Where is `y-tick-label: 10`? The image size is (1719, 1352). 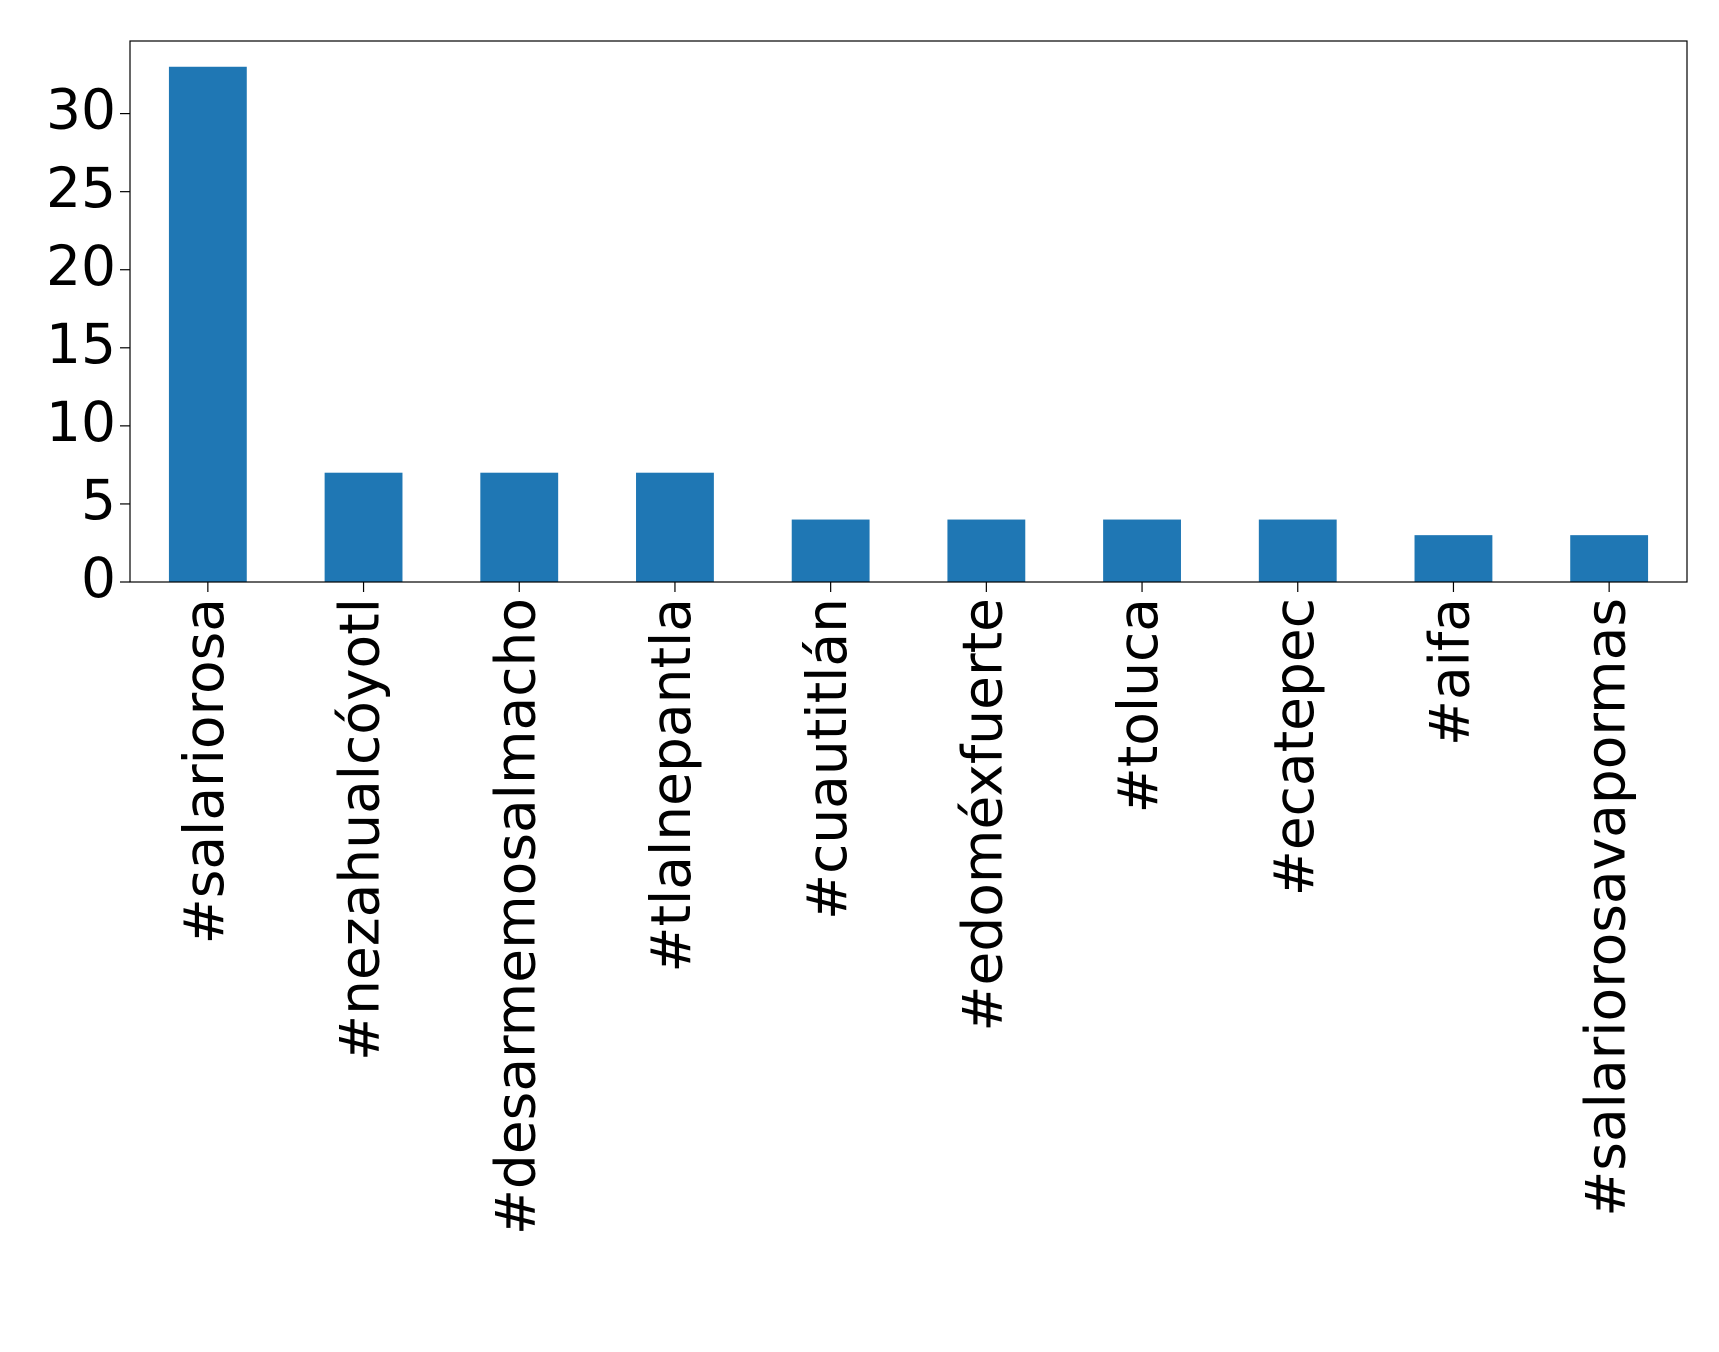 y-tick-label: 10 is located at coordinates (81, 422).